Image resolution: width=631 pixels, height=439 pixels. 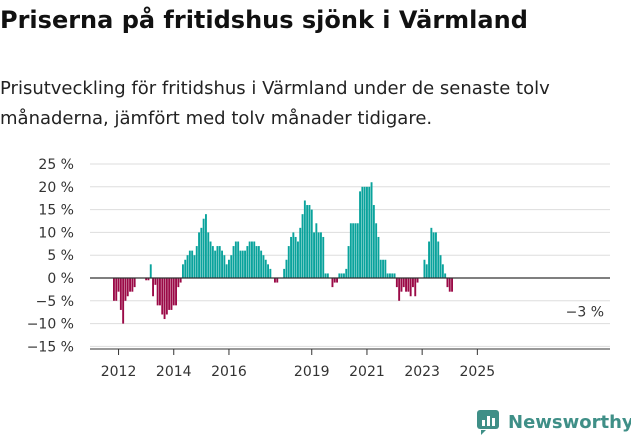 I want to click on x-tick-label: 2016, so click(x=229, y=372).